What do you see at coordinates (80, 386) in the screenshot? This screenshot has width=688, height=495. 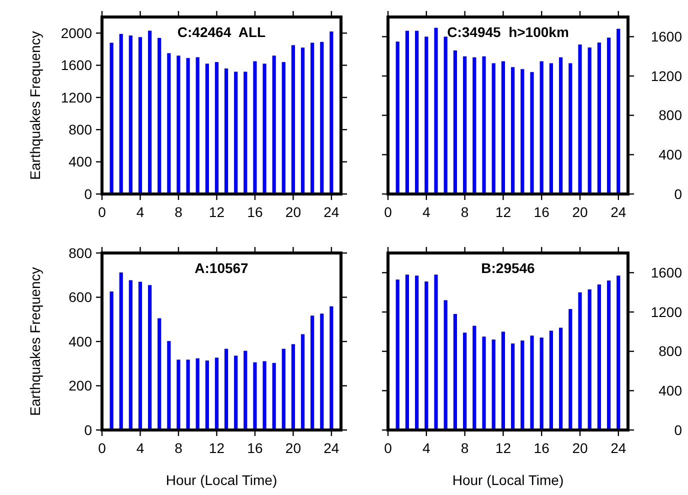 I see `y-tick-label: 200` at bounding box center [80, 386].